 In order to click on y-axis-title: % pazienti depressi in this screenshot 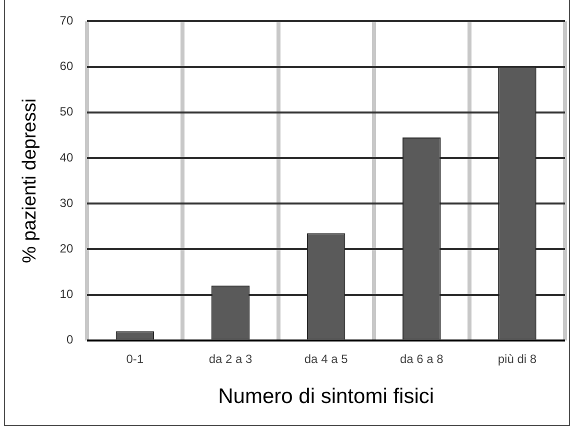, I will do `click(30, 181)`.